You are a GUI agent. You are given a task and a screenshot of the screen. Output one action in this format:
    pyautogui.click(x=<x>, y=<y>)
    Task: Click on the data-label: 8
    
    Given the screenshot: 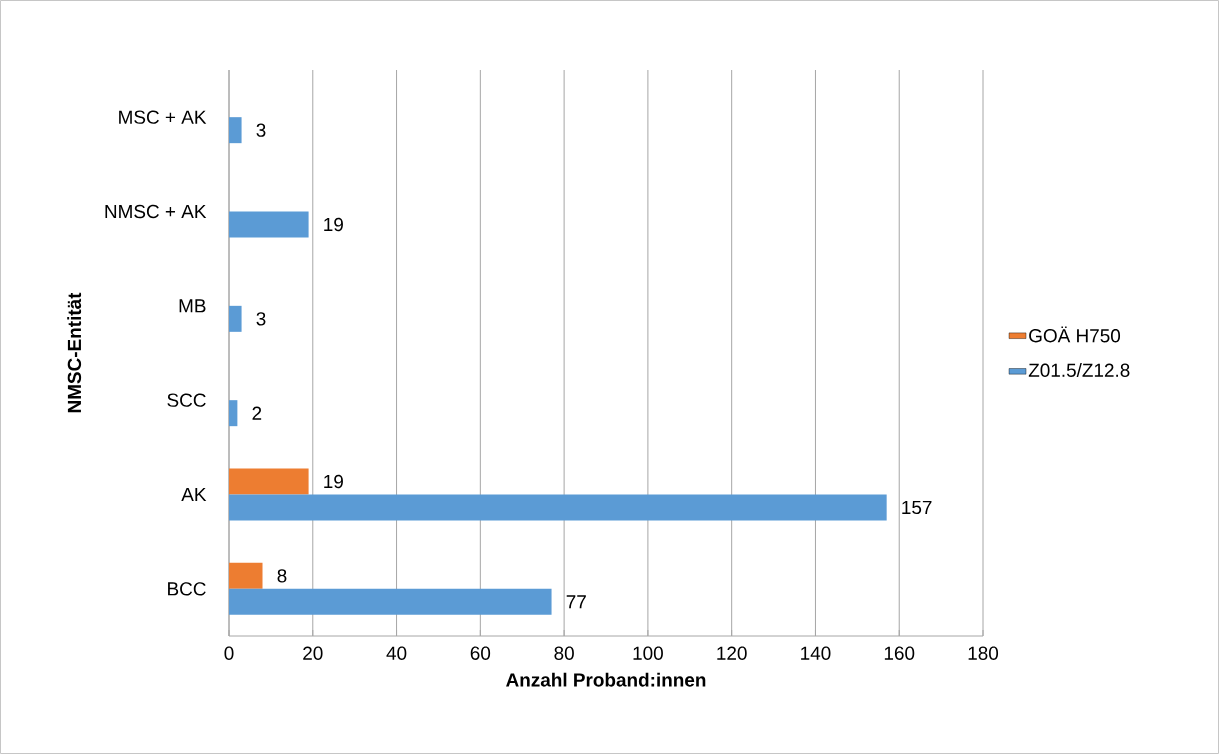 What is the action you would take?
    pyautogui.click(x=282, y=576)
    